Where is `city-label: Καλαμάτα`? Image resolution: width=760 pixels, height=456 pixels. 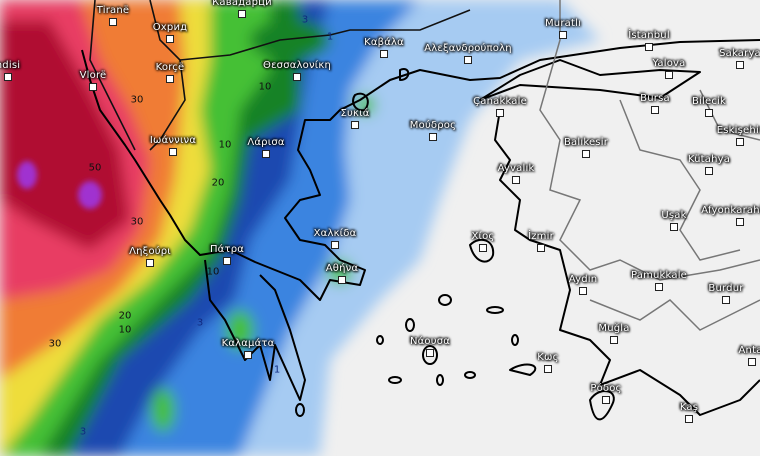 city-label: Καλαμάτα is located at coordinates (248, 343).